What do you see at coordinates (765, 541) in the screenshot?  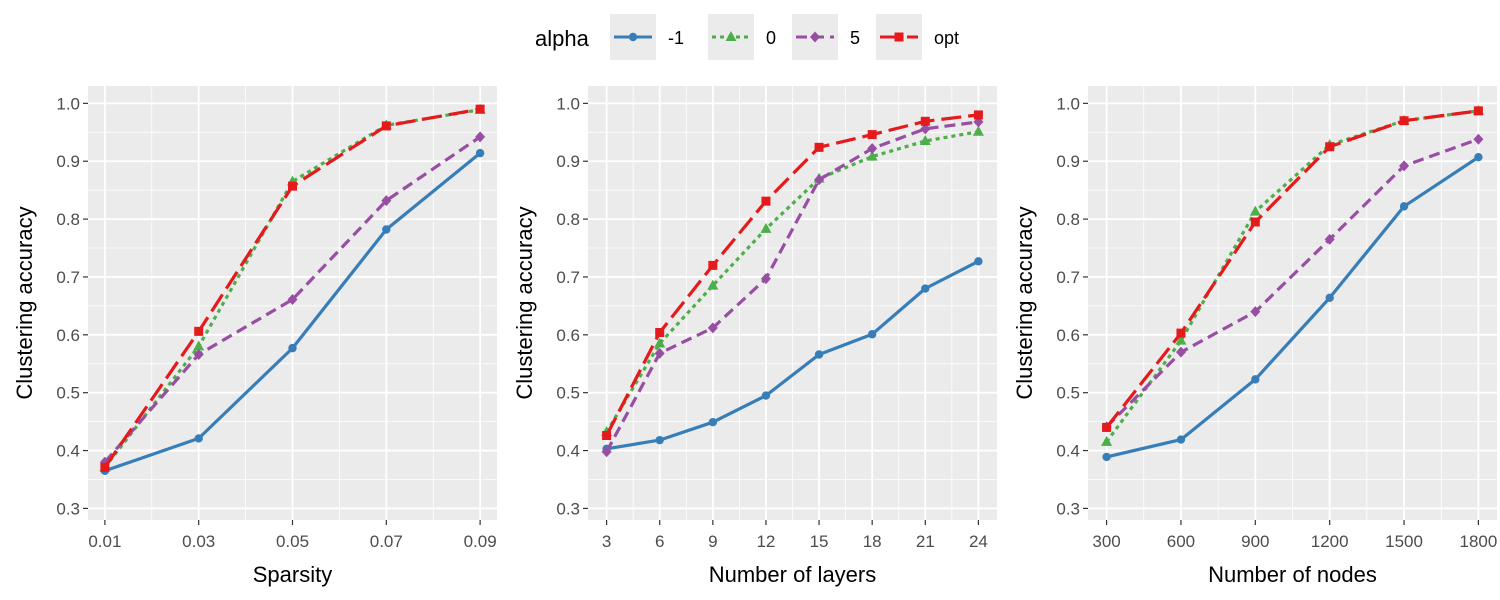 I see `x-tick-label: 12` at bounding box center [765, 541].